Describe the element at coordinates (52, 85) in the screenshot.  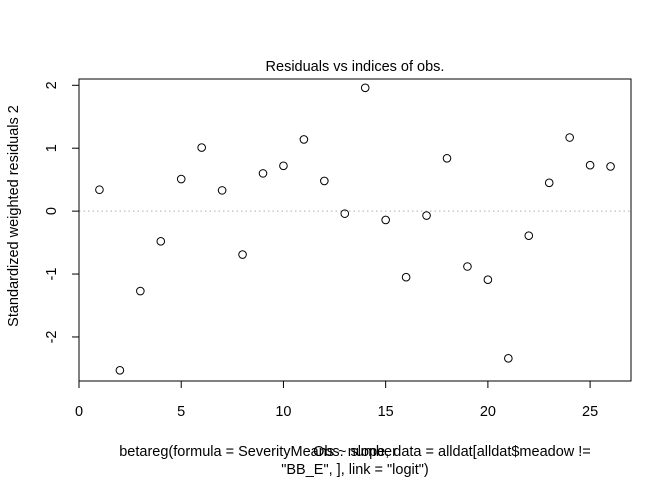
I see `y-tick-label: 2` at that location.